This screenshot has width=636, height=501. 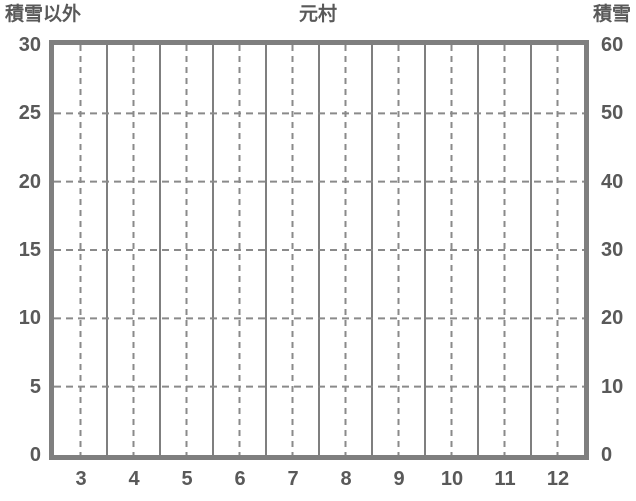 What do you see at coordinates (134, 479) in the screenshot?
I see `x-axis-tick-label: 4` at bounding box center [134, 479].